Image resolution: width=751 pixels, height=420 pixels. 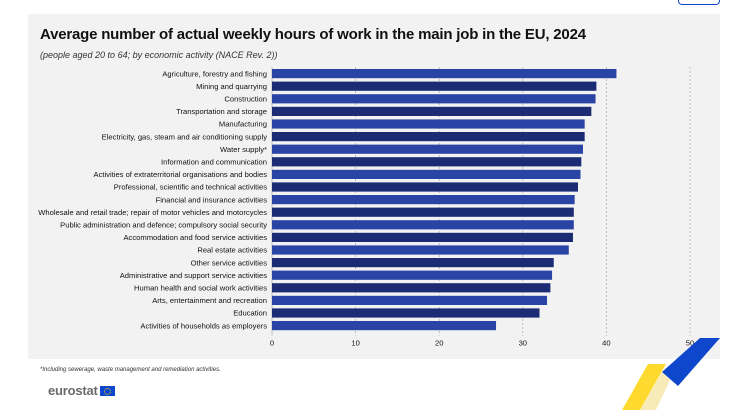 What do you see at coordinates (250, 313) in the screenshot?
I see `category-label: Education` at bounding box center [250, 313].